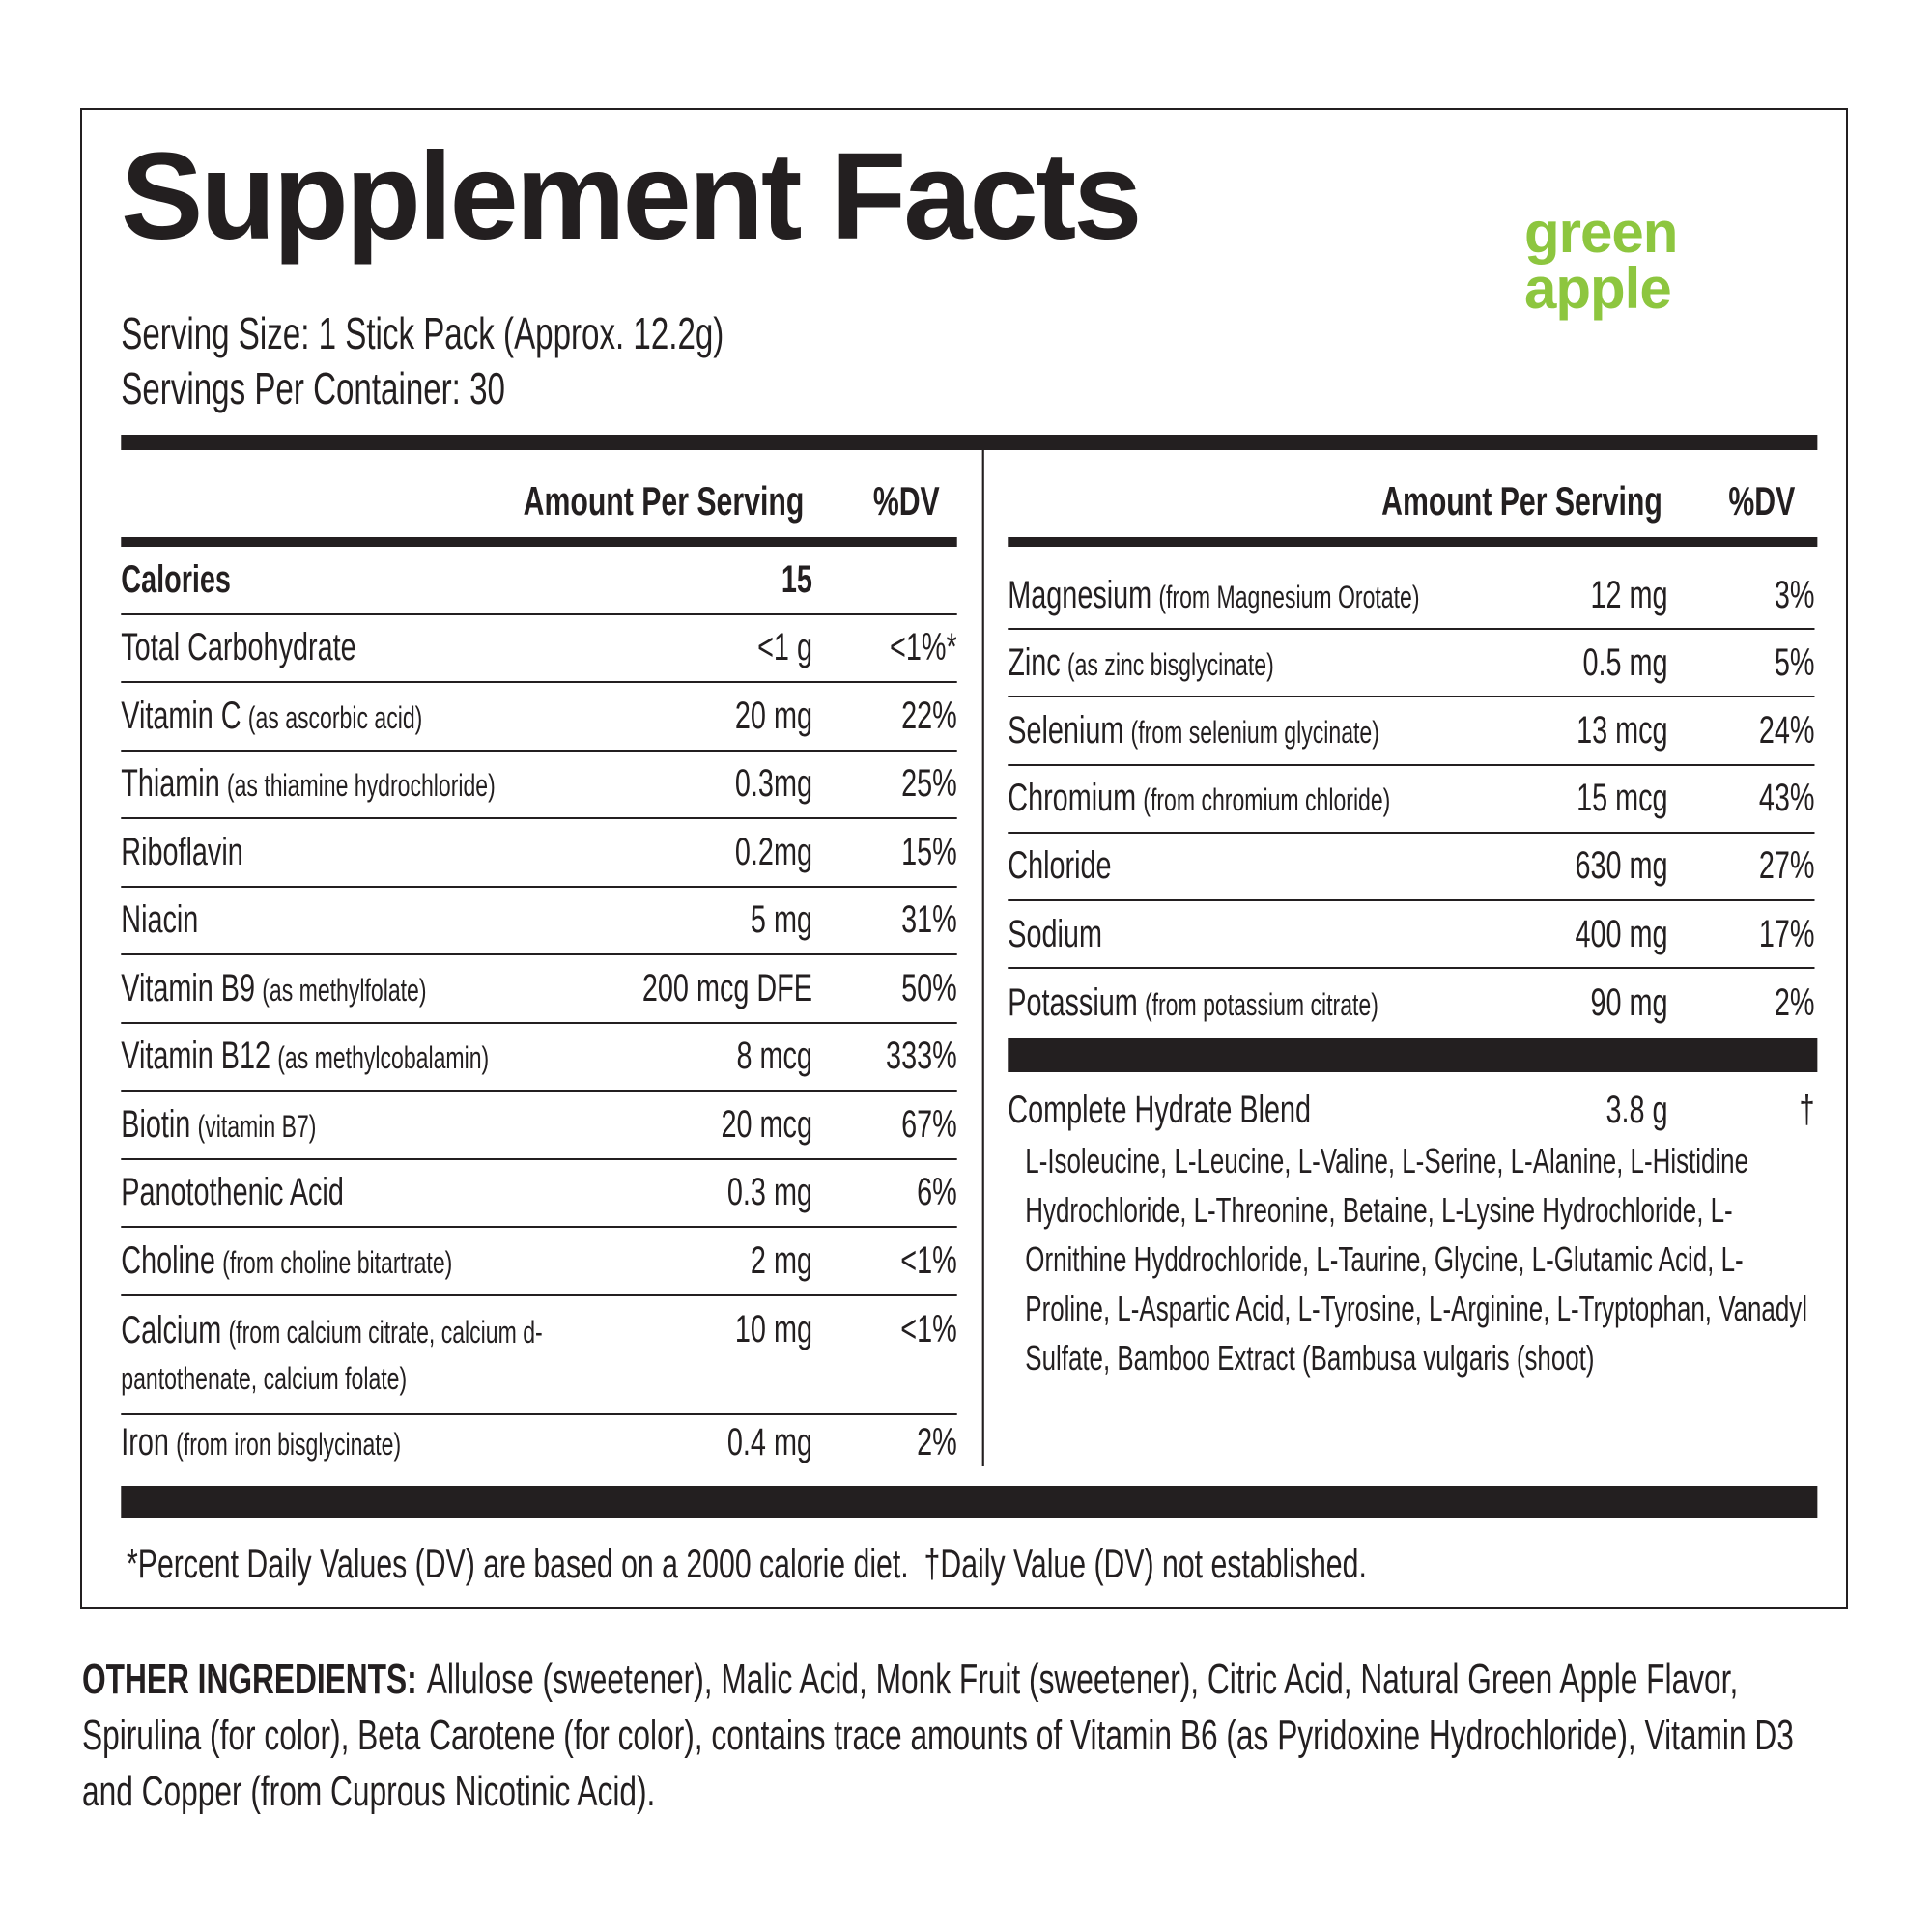 This screenshot has height=1932, width=1932. I want to click on daily-value: 2%, so click(937, 1442).